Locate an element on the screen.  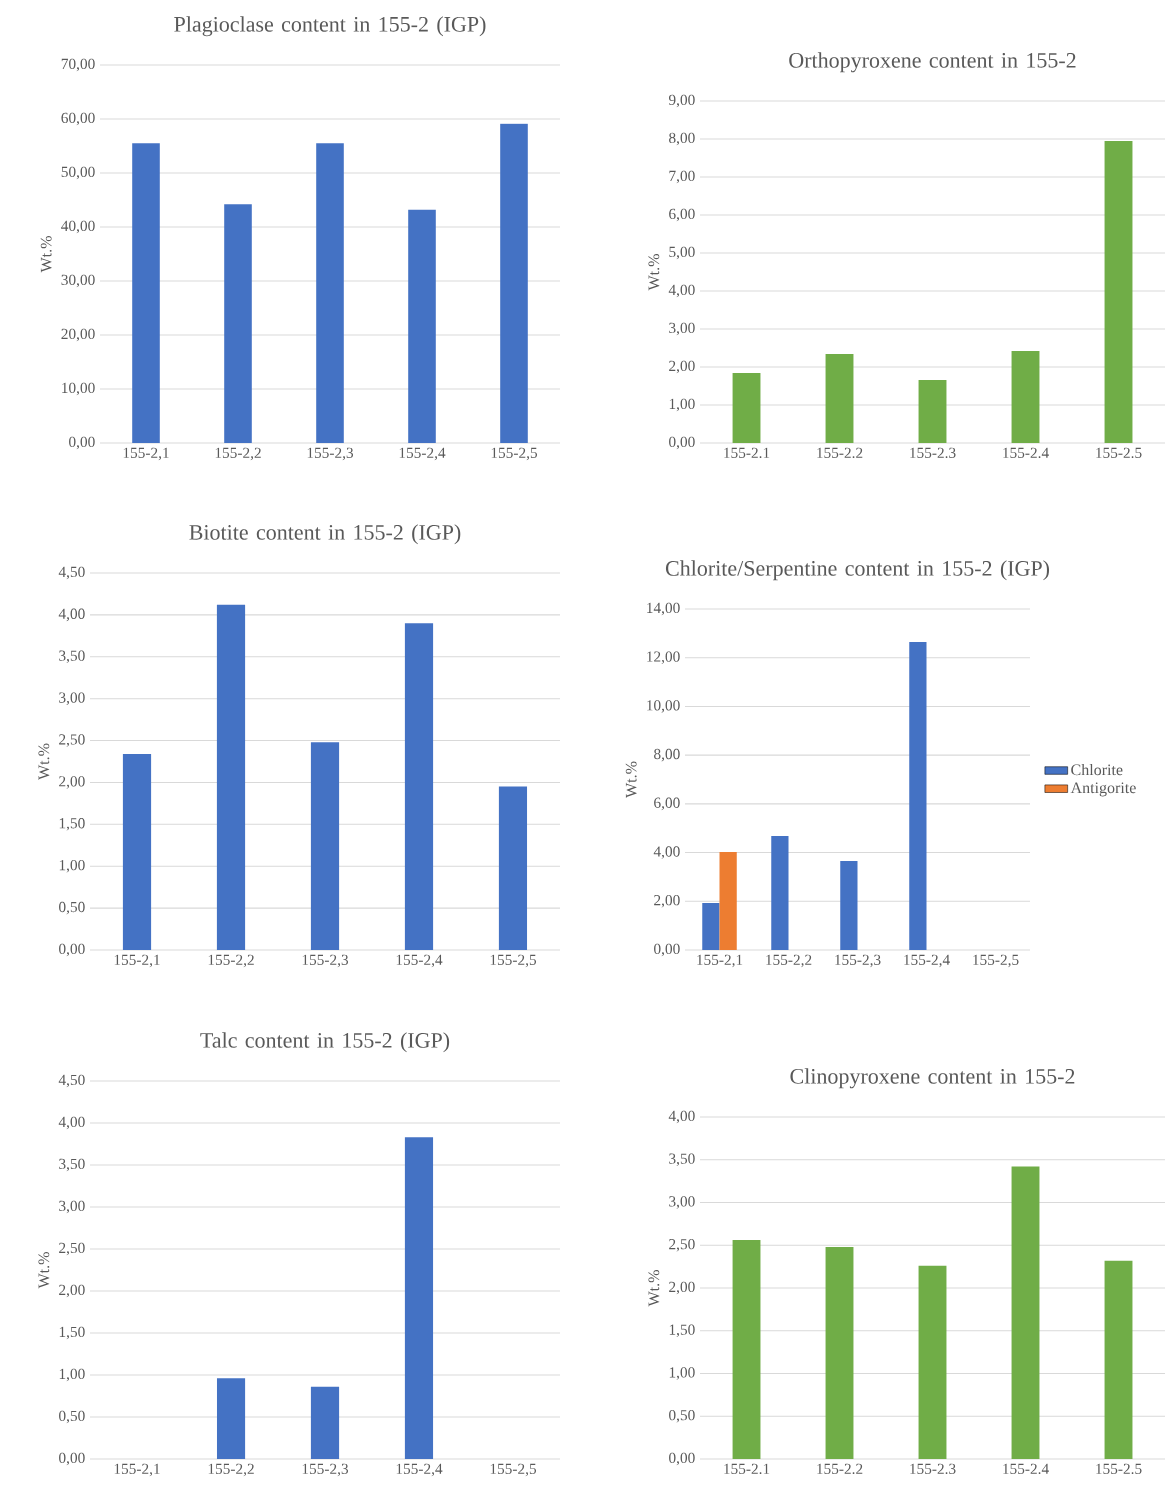
y-tick-label: 5,00 is located at coordinates (682, 253).